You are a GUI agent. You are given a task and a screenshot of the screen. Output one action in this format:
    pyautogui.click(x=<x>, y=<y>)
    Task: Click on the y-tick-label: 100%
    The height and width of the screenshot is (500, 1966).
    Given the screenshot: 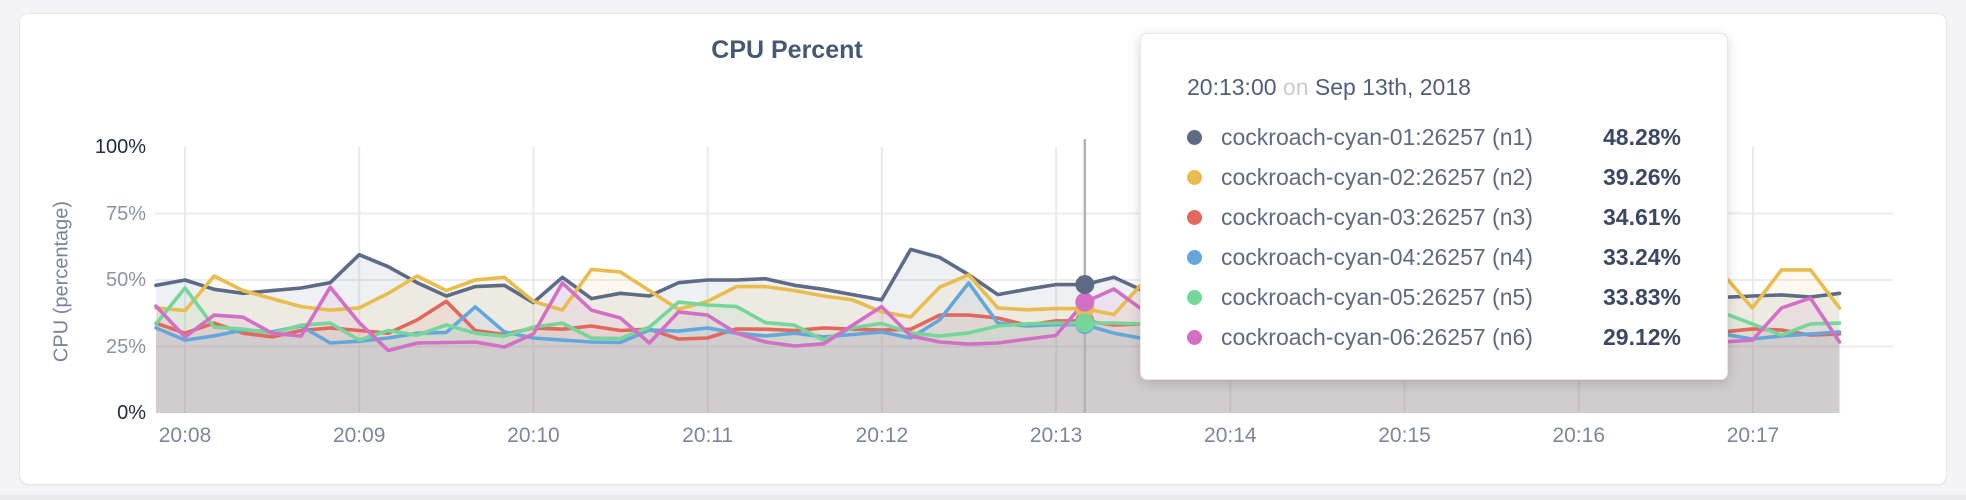 What is the action you would take?
    pyautogui.click(x=120, y=147)
    